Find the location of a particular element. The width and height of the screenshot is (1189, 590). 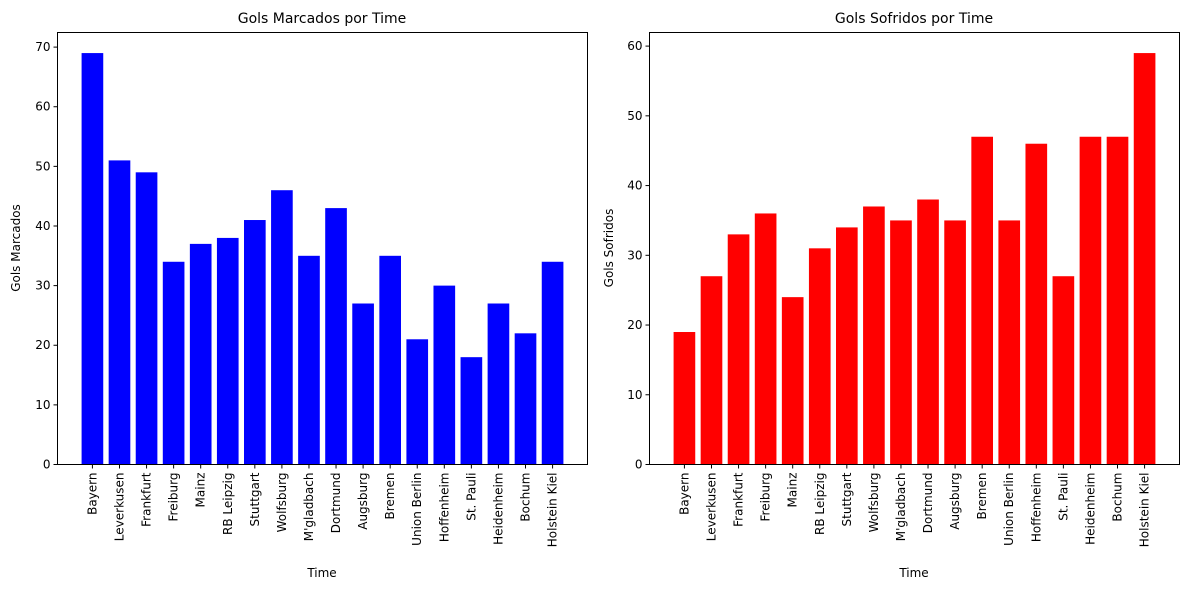

y-axis-label: Gols Marcados is located at coordinates (16, 248).